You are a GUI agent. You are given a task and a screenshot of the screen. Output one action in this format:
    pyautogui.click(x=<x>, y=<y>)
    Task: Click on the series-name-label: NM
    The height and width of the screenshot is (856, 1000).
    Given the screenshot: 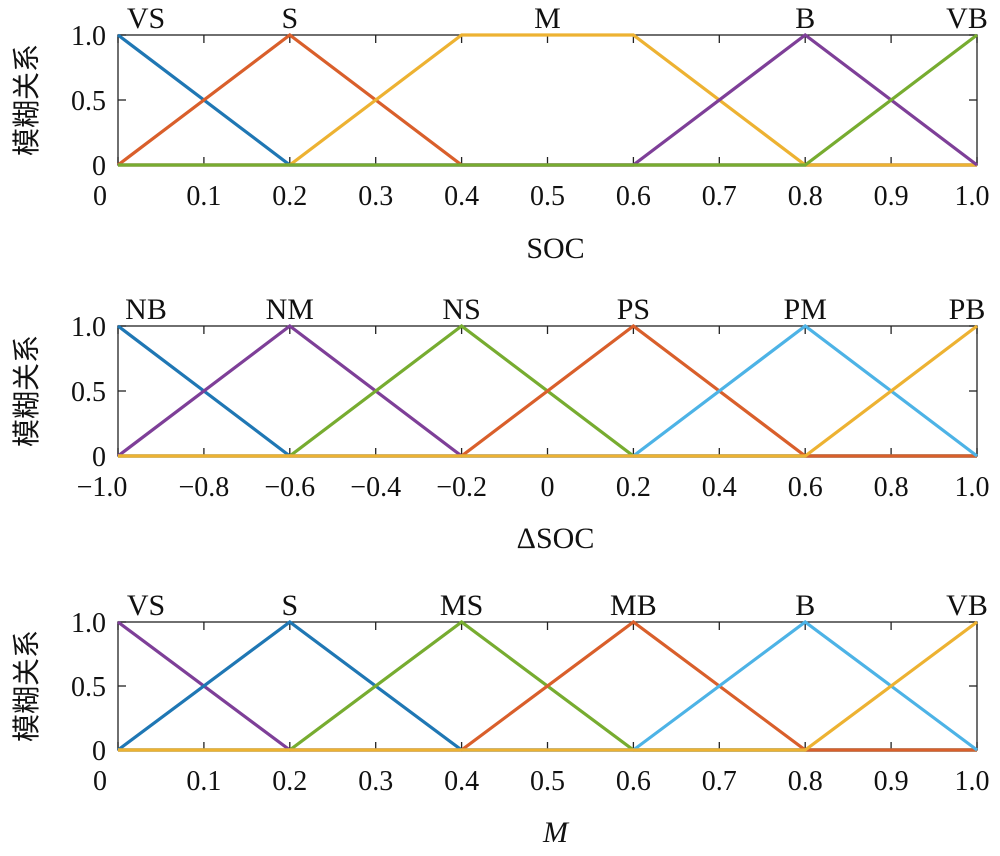 What is the action you would take?
    pyautogui.click(x=290, y=309)
    